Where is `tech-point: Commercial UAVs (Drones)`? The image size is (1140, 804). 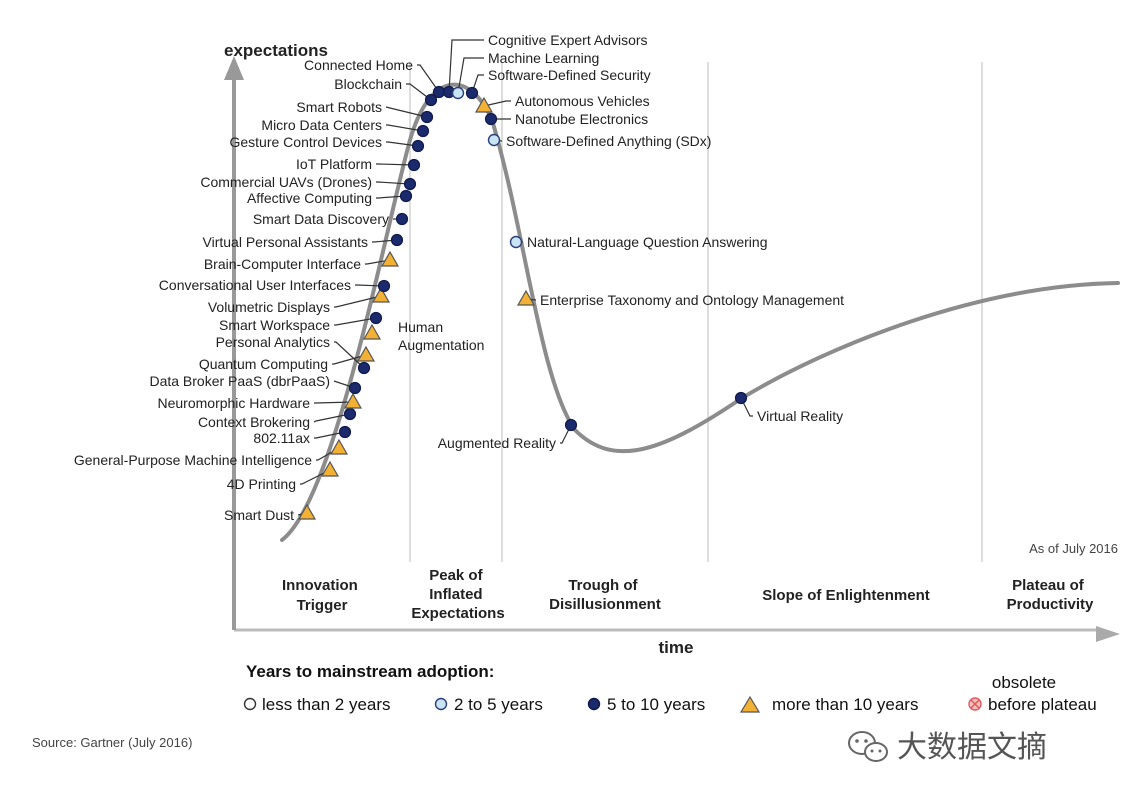
tech-point: Commercial UAVs (Drones) is located at coordinates (308, 182).